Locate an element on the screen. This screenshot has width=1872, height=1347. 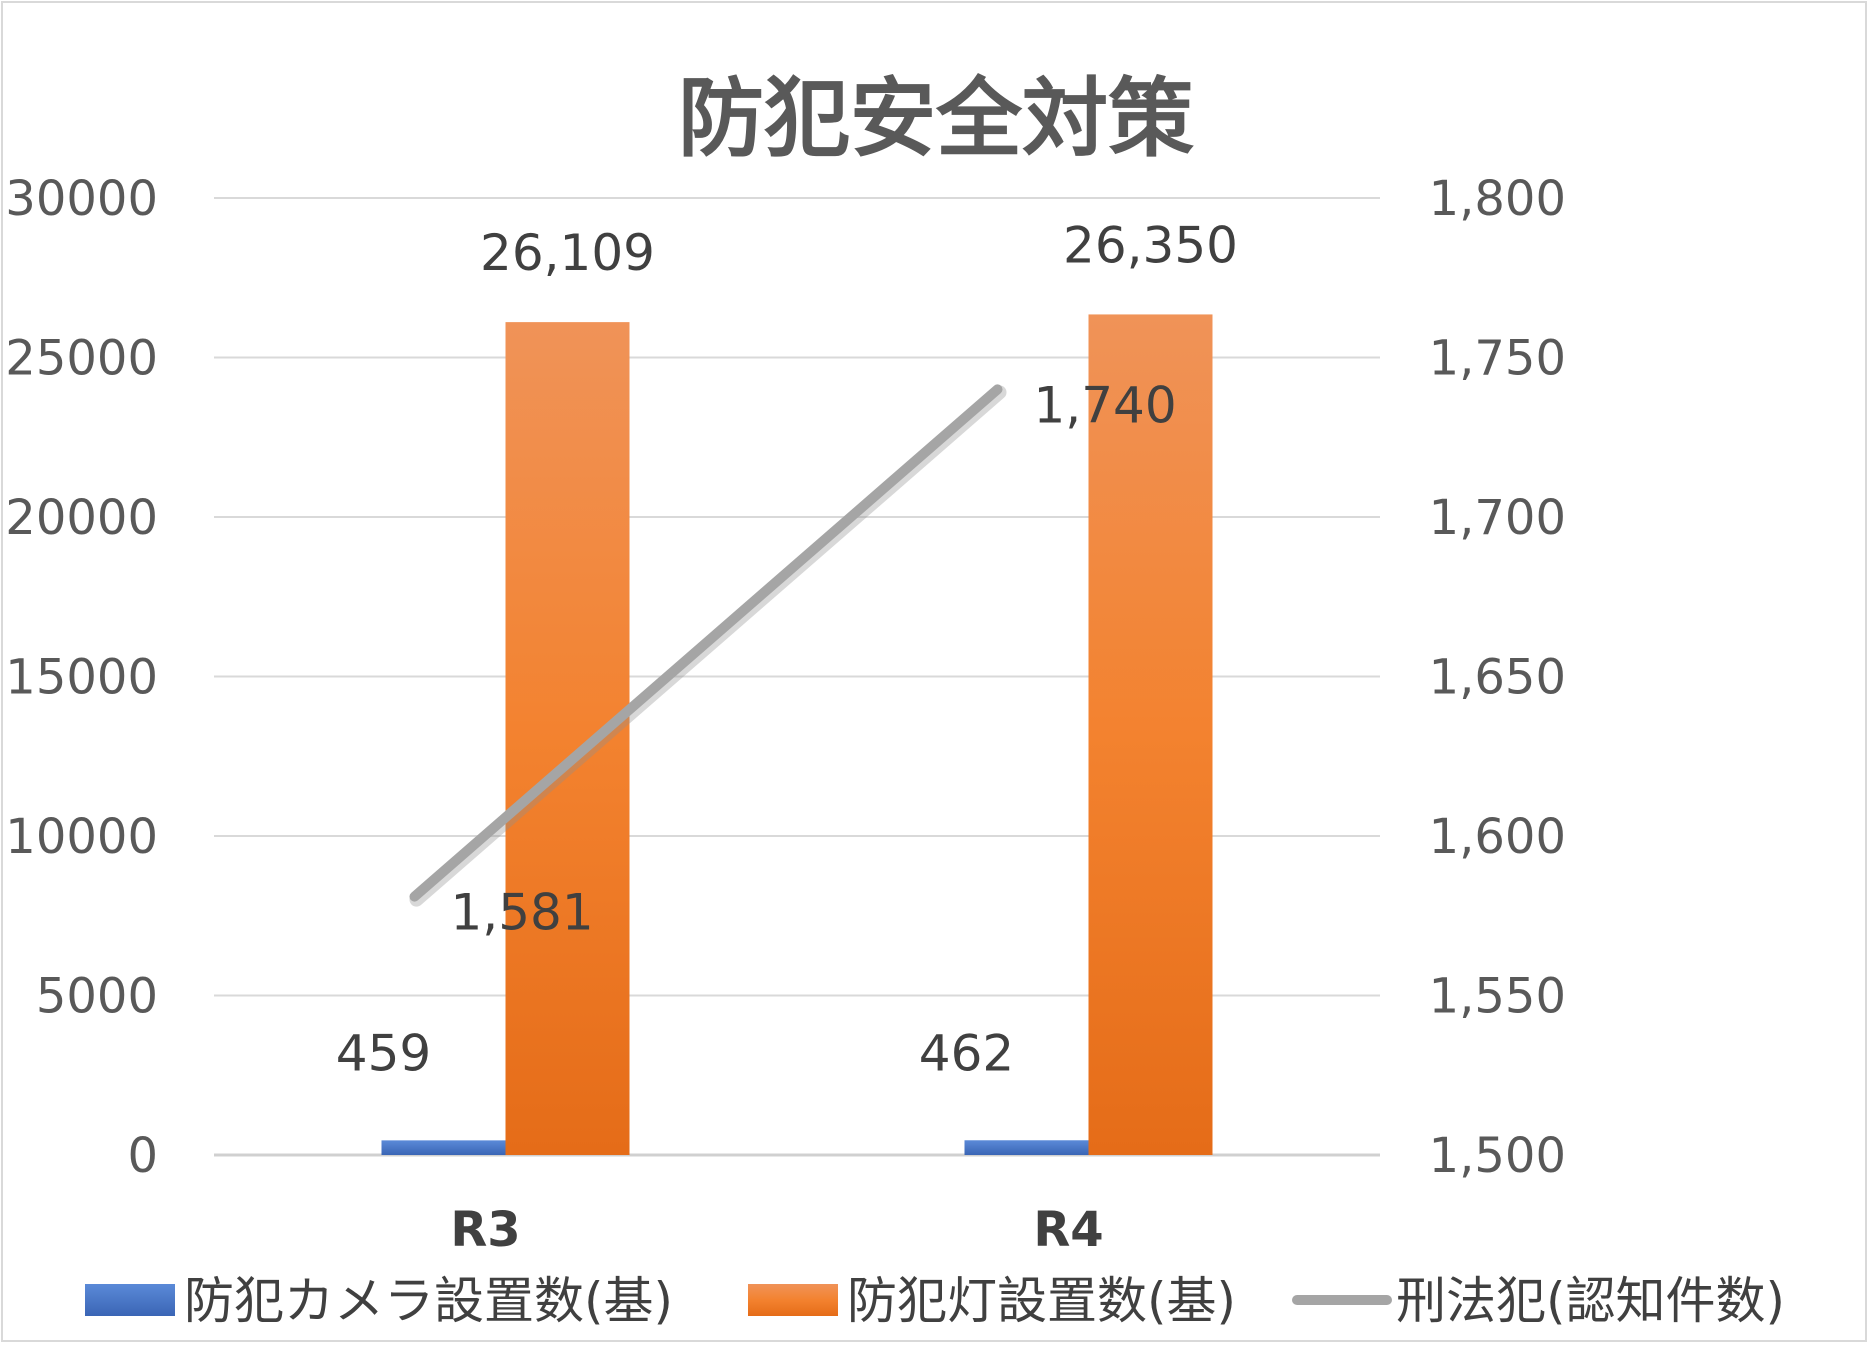
legend: 防犯カメラ設置数(基) 防犯灯設置数(基) 刑法犯(認知件数) is located at coordinates (935, 1301).